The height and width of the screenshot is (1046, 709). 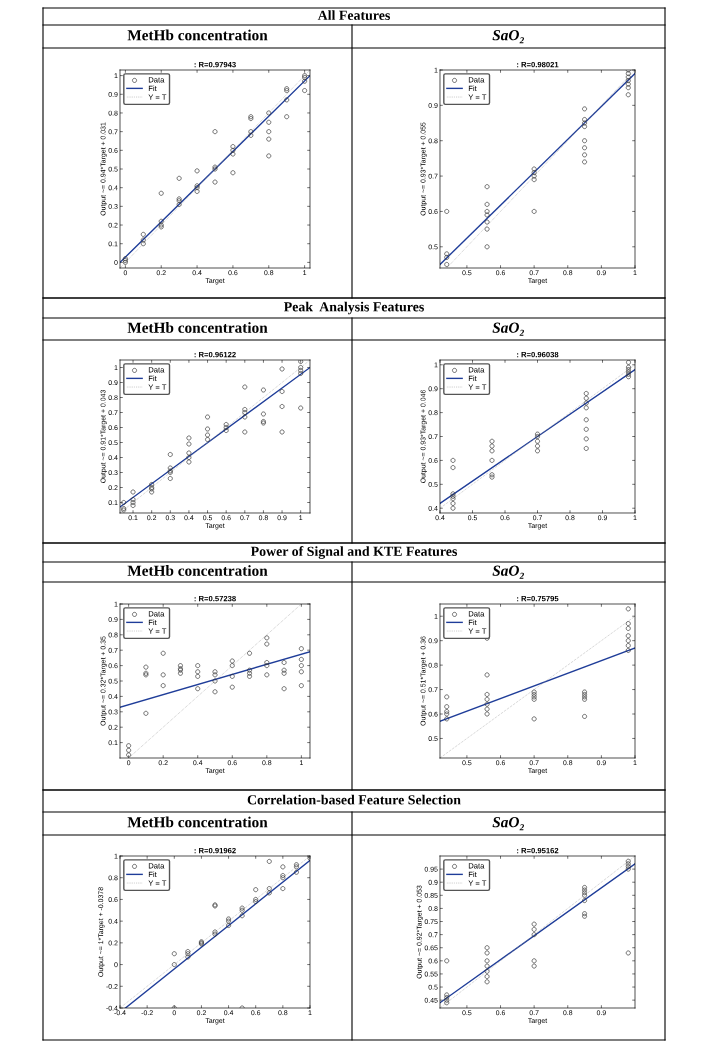 I want to click on text: Power of Signal and KTE Features, so click(x=353, y=552).